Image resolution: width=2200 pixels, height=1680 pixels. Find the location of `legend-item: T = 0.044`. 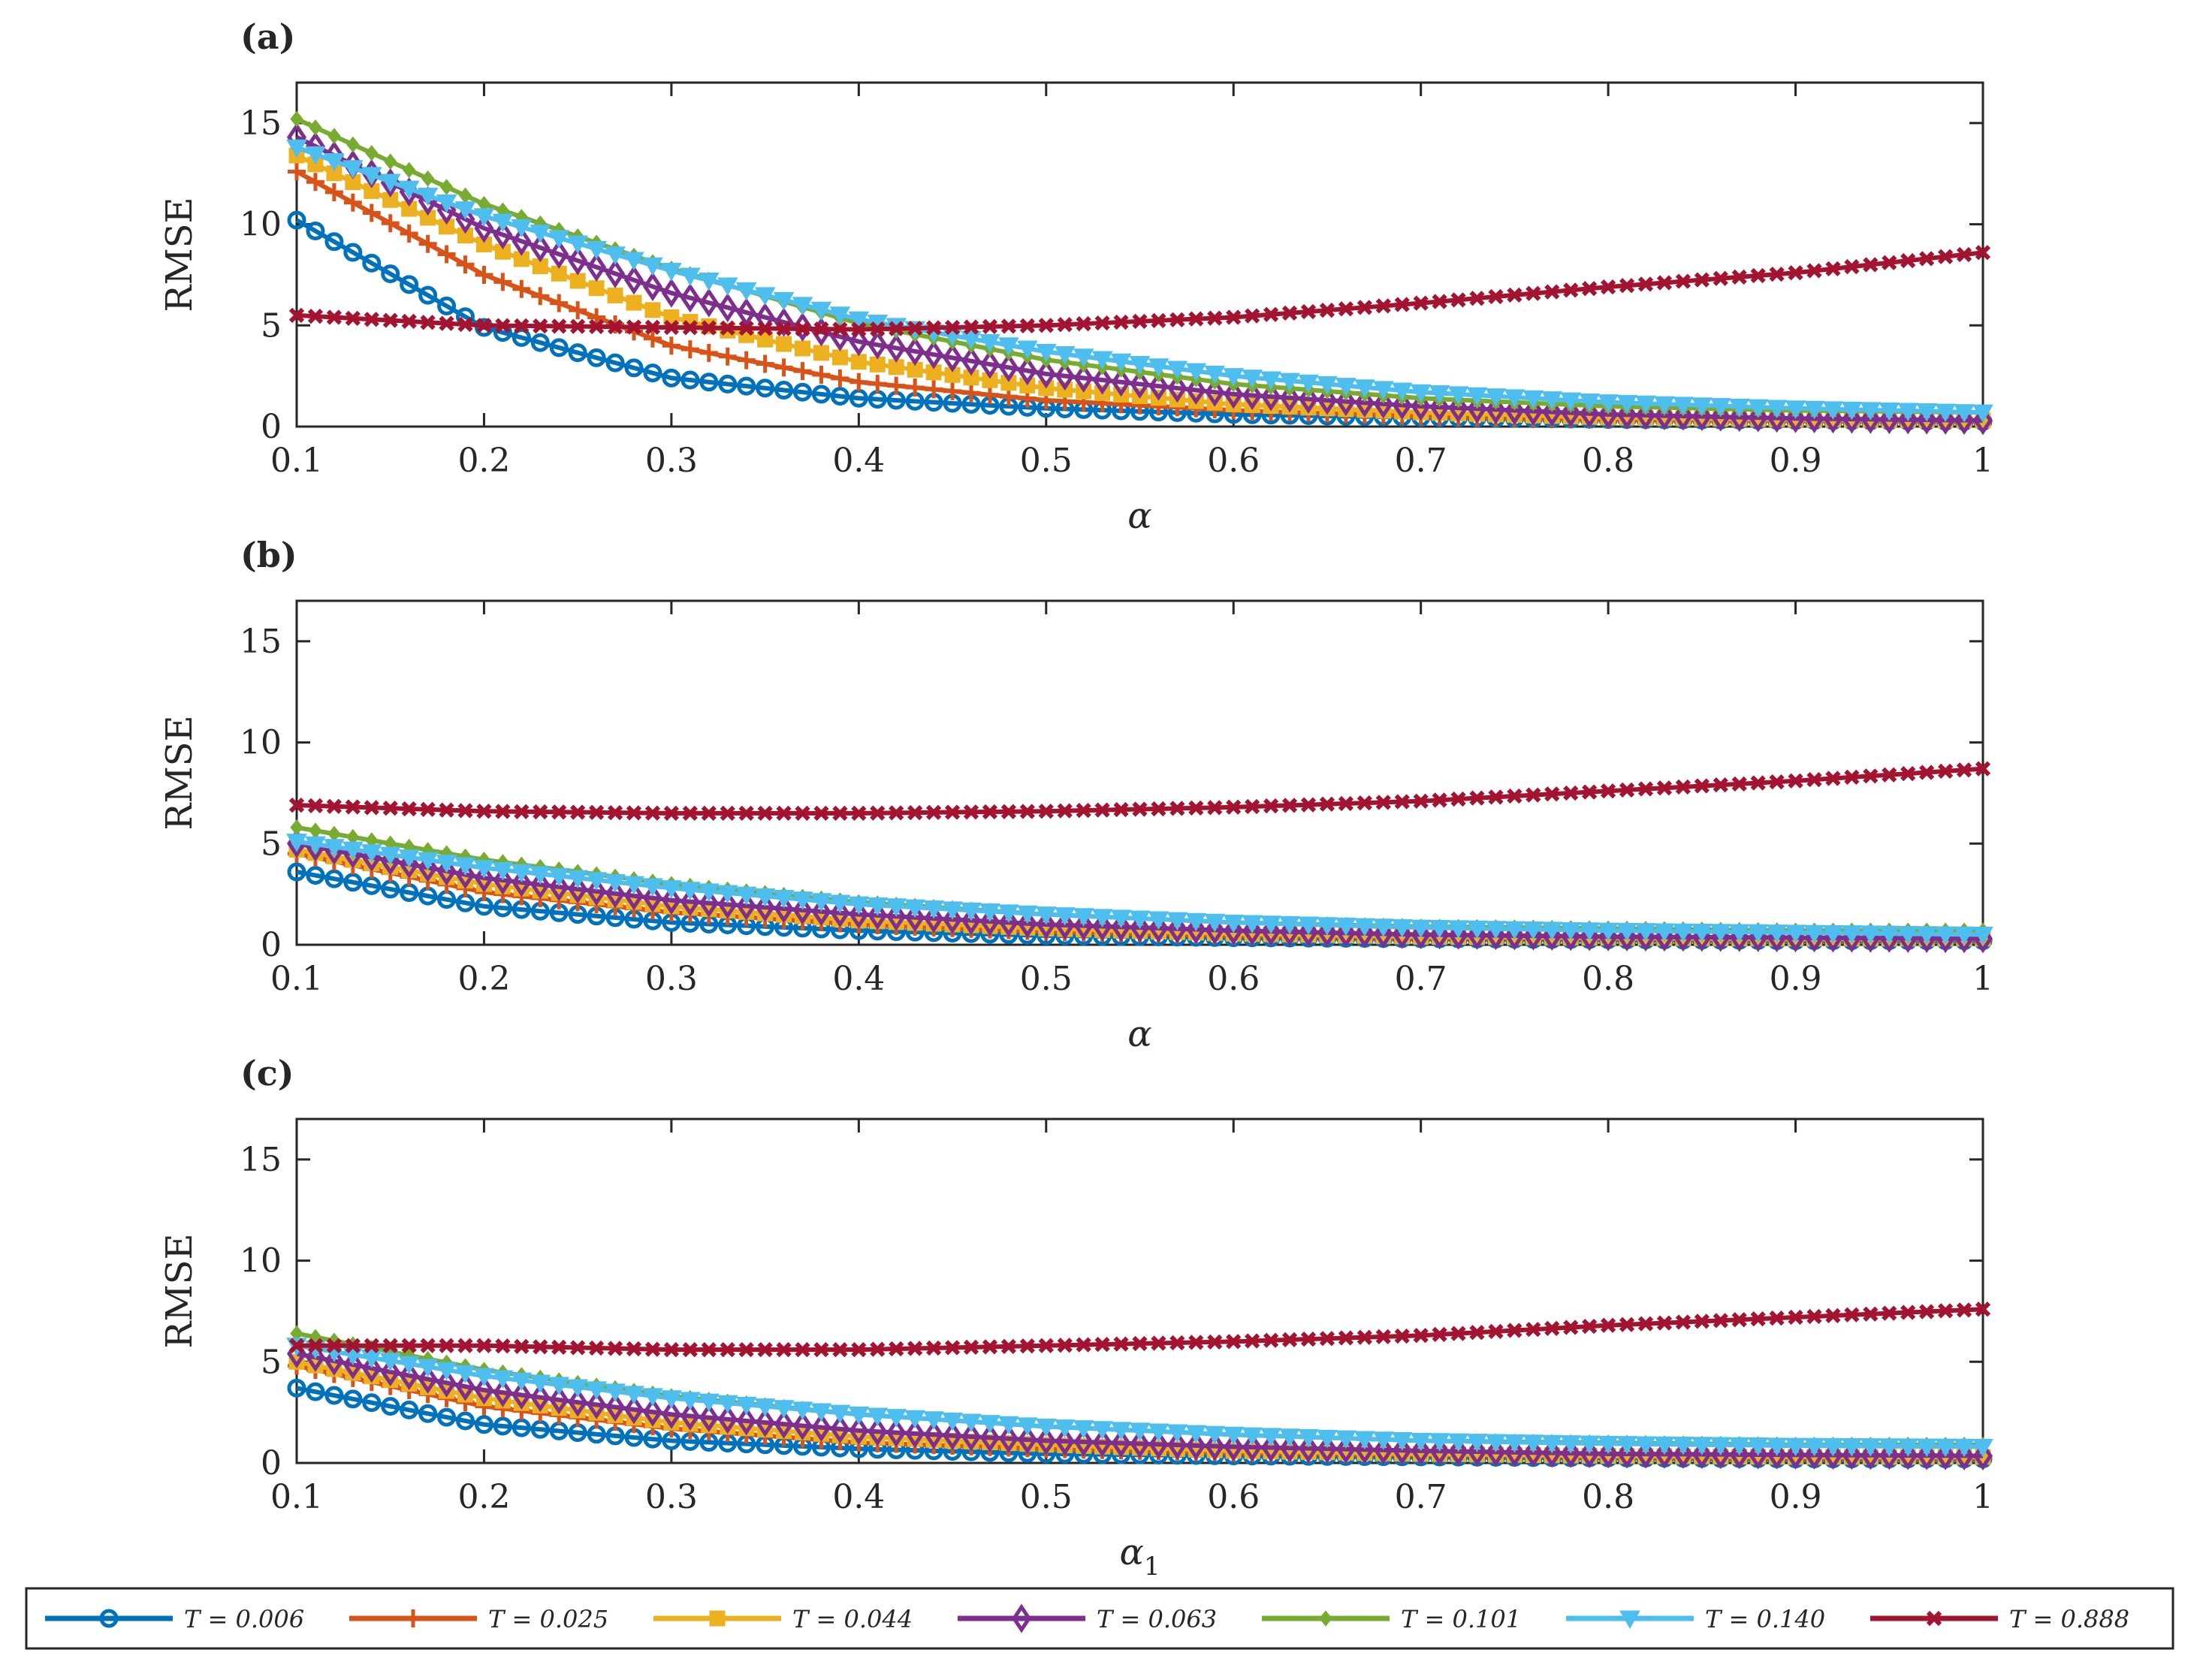

legend-item: T = 0.044 is located at coordinates (783, 1619).